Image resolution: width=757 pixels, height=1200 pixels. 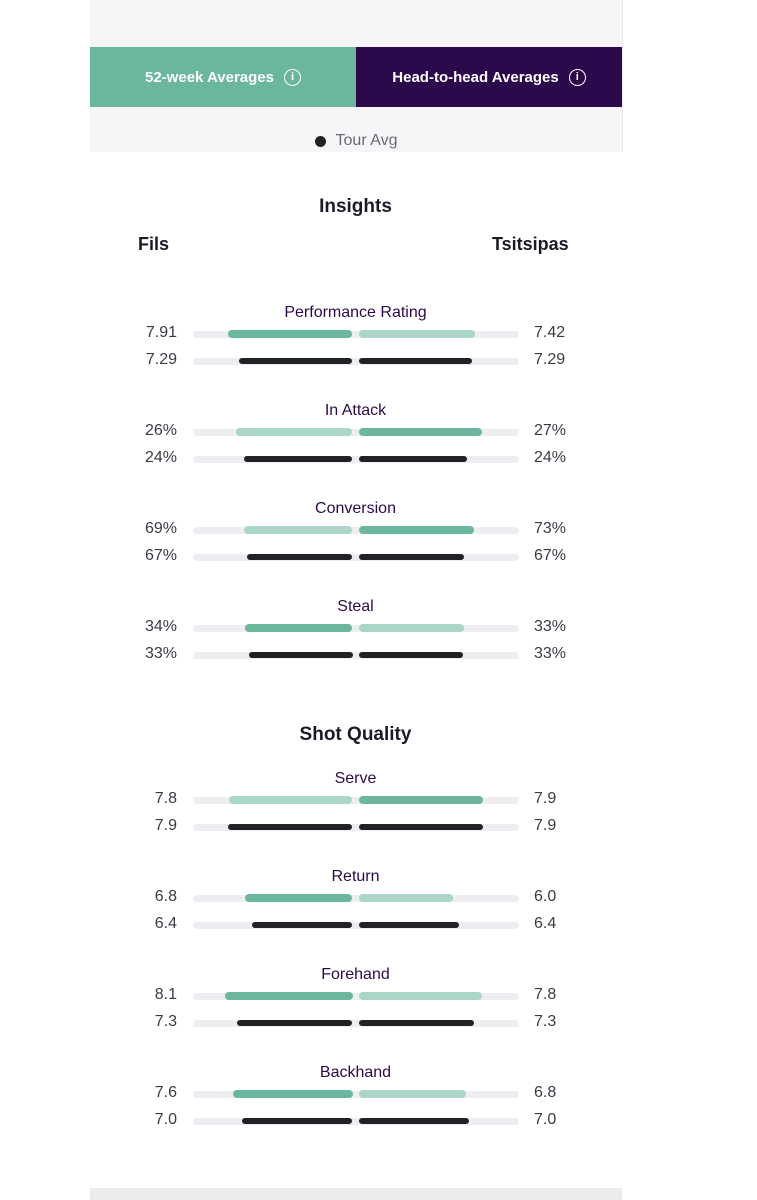 What do you see at coordinates (165, 994) in the screenshot?
I see `left-player-value: 8.1` at bounding box center [165, 994].